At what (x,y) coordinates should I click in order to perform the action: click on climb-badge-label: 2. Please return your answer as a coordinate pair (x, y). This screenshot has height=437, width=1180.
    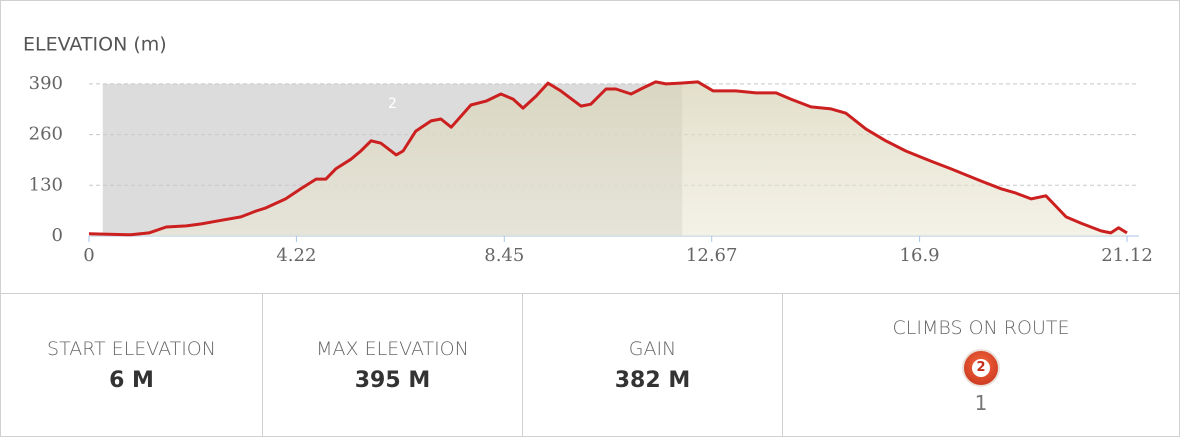
    Looking at the image, I should click on (981, 367).